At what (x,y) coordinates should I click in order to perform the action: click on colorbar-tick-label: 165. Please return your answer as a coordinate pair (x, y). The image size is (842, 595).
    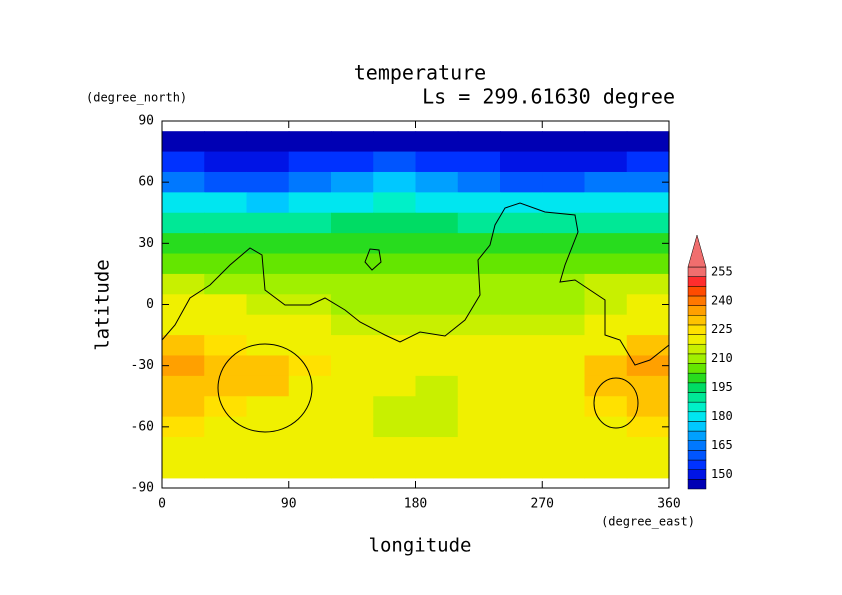
    Looking at the image, I should click on (722, 445).